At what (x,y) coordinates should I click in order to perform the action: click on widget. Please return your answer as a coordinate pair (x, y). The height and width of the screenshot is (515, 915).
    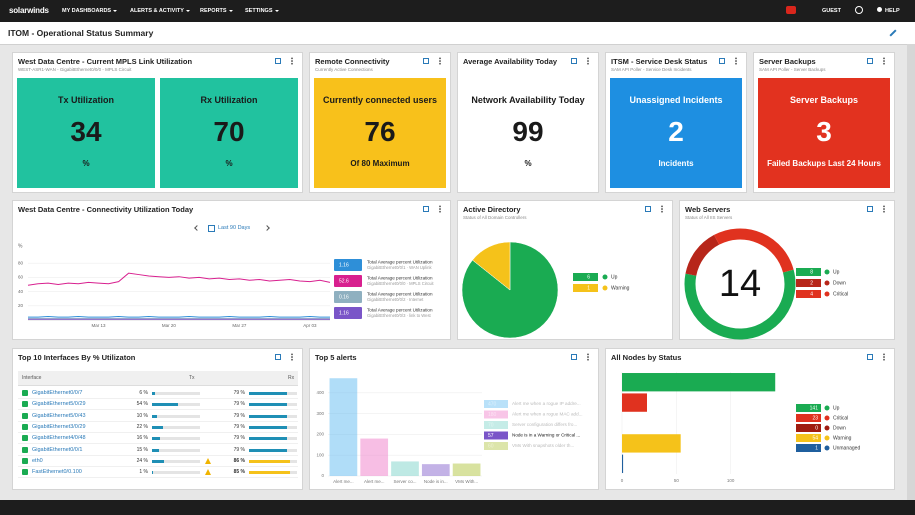
    Looking at the image, I should click on (454, 419).